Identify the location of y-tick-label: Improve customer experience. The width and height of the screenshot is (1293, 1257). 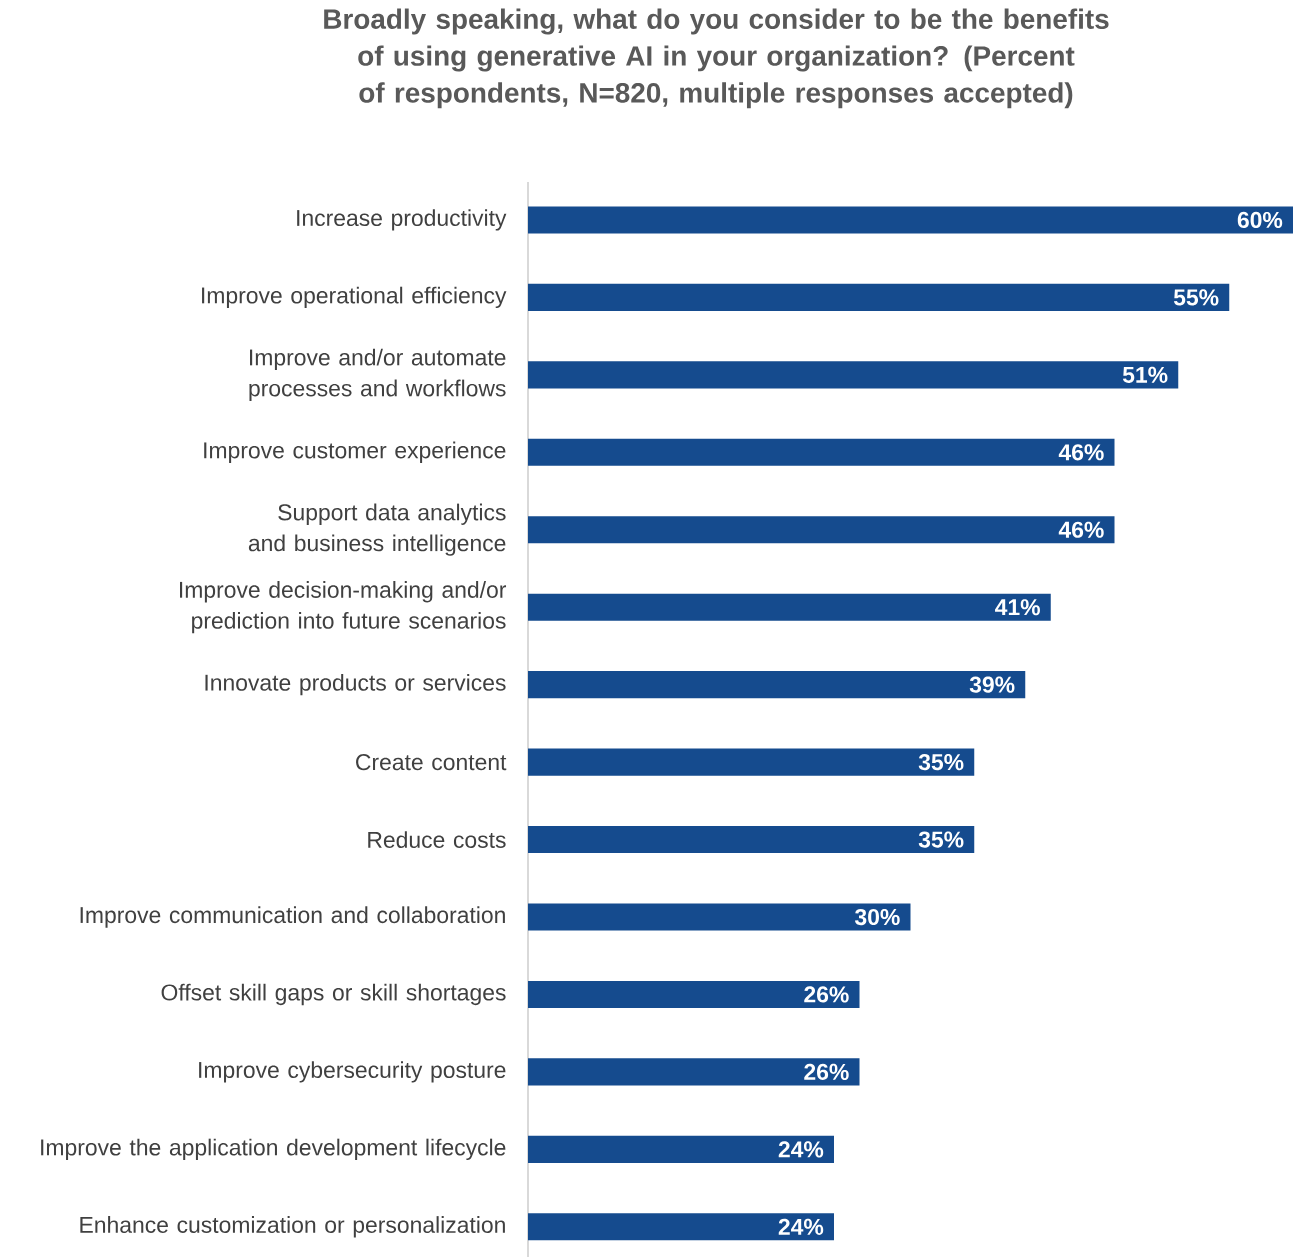
(355, 452).